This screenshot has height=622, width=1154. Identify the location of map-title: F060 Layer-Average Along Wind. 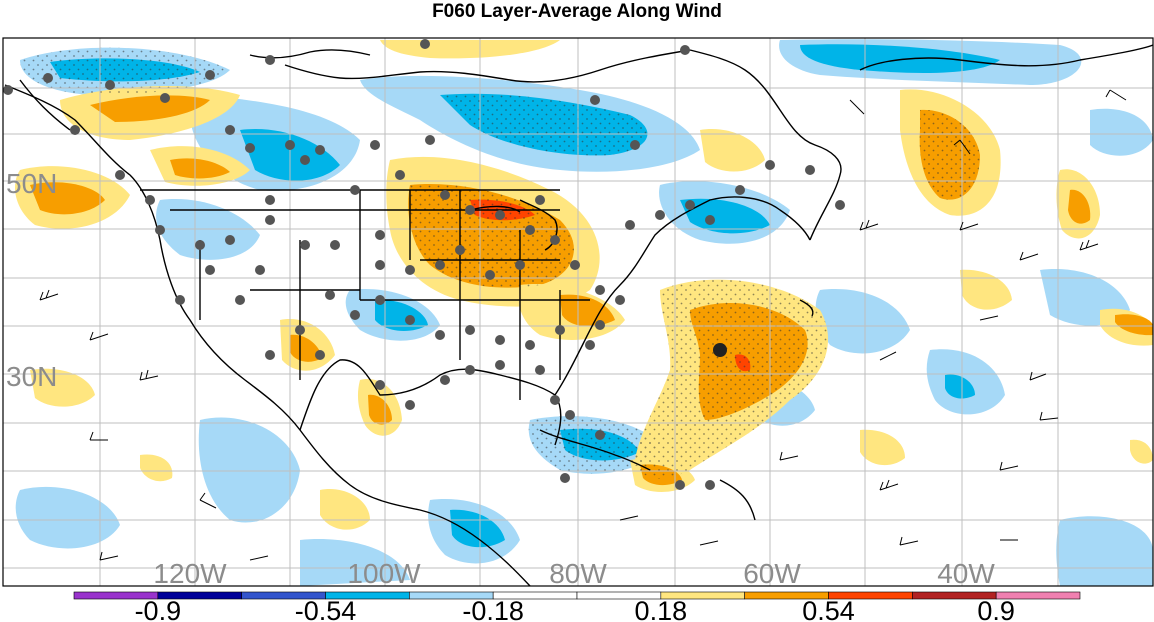
(577, 11).